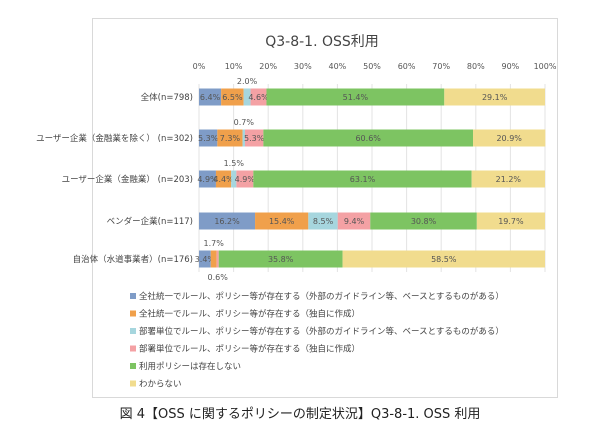 The image size is (600, 435). I want to click on data-label: 16.2%, so click(227, 221).